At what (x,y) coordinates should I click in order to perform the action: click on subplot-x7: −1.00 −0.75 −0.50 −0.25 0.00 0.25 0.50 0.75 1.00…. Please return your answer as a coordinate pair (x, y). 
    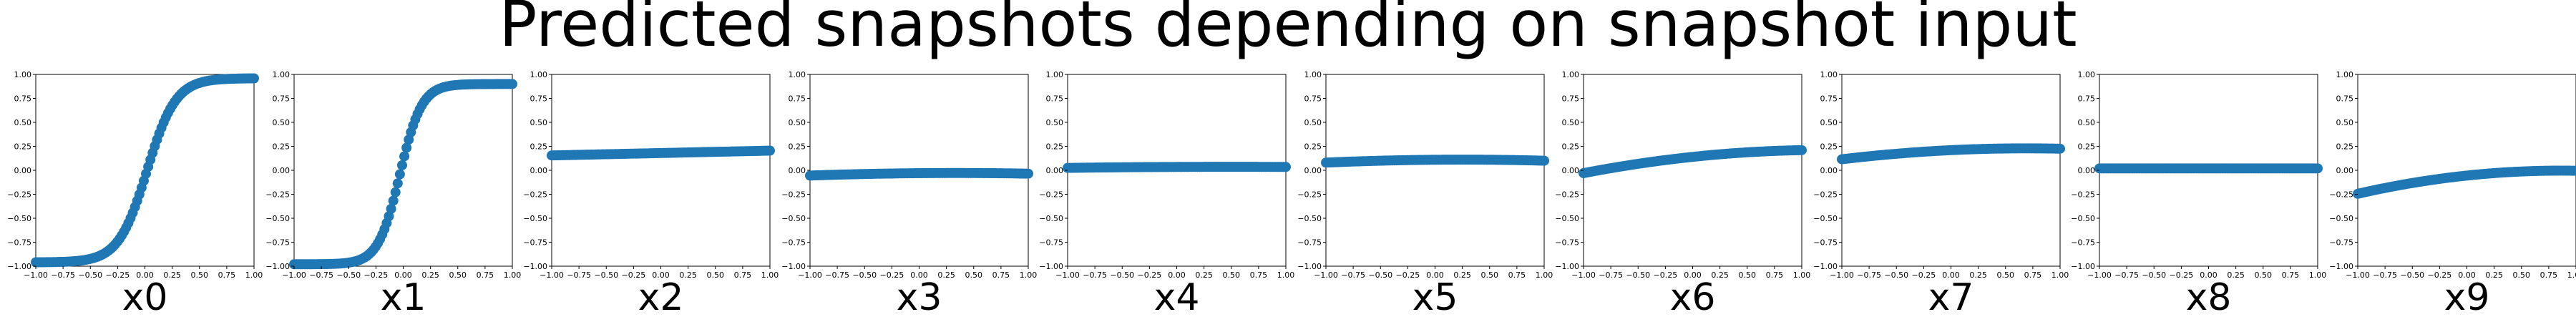
    Looking at the image, I should click on (1941, 194).